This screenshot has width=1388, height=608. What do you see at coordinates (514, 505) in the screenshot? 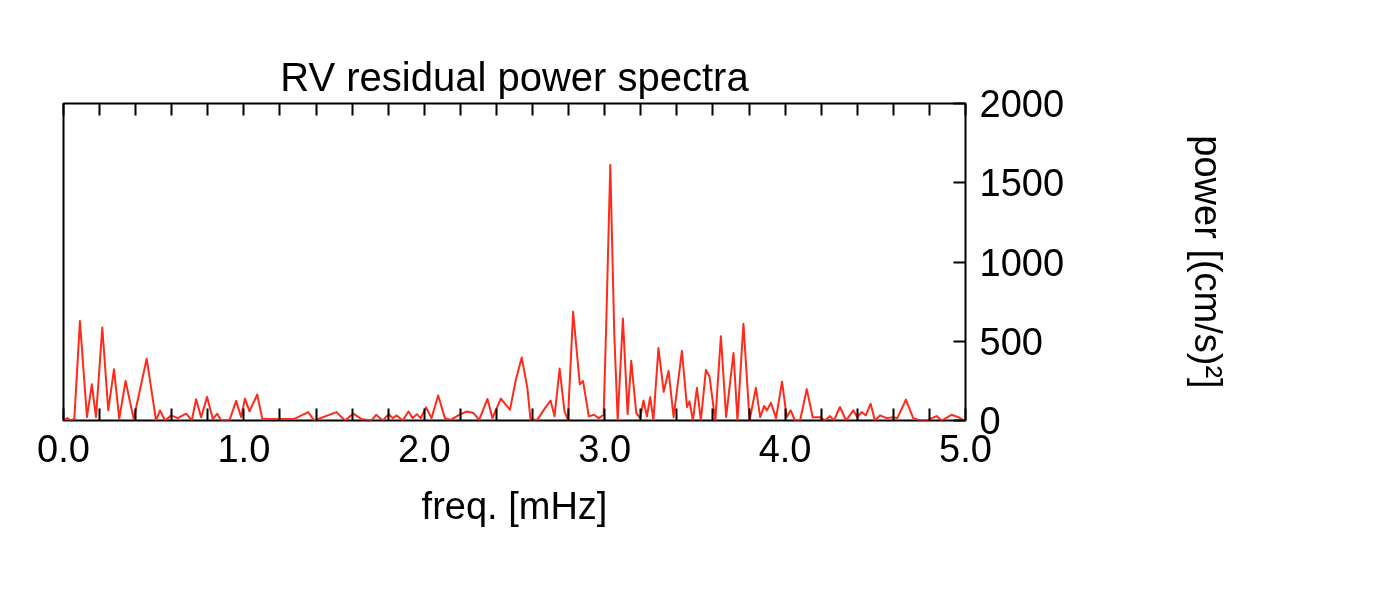
I see `x-axis-title: freq. [mHz]` at bounding box center [514, 505].